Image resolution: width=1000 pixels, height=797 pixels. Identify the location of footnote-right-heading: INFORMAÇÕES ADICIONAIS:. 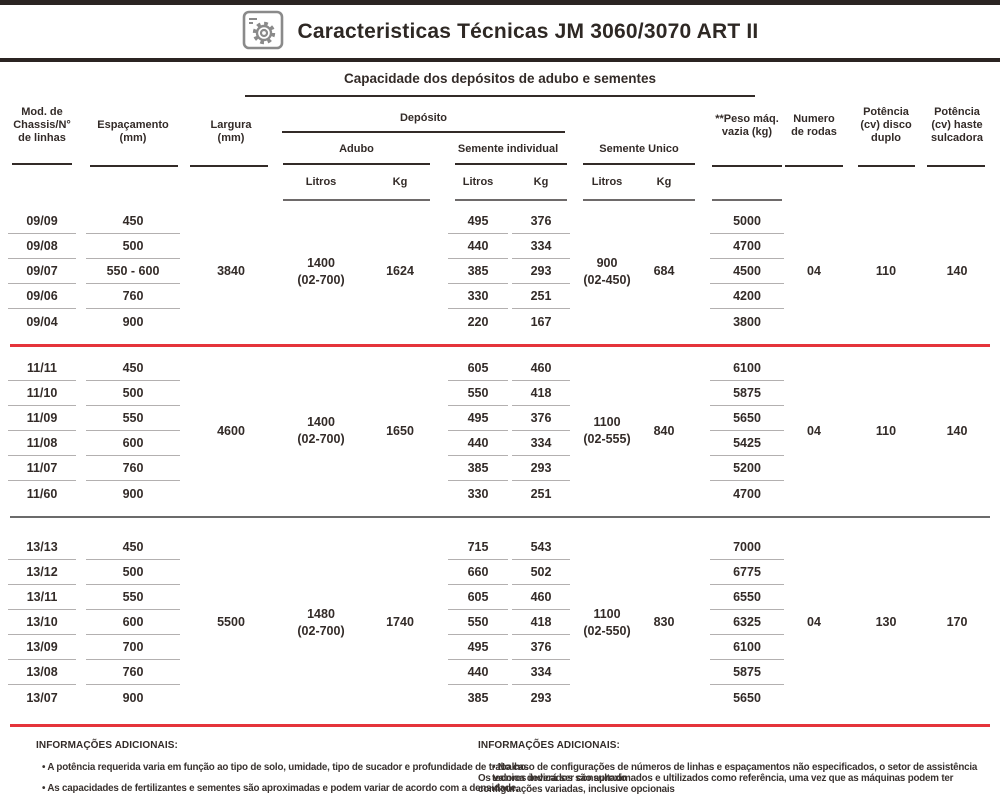
(549, 745).